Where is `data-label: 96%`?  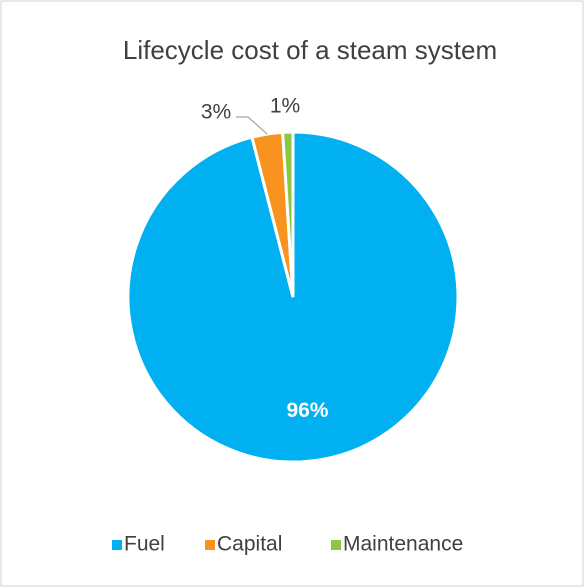 data-label: 96% is located at coordinates (307, 410).